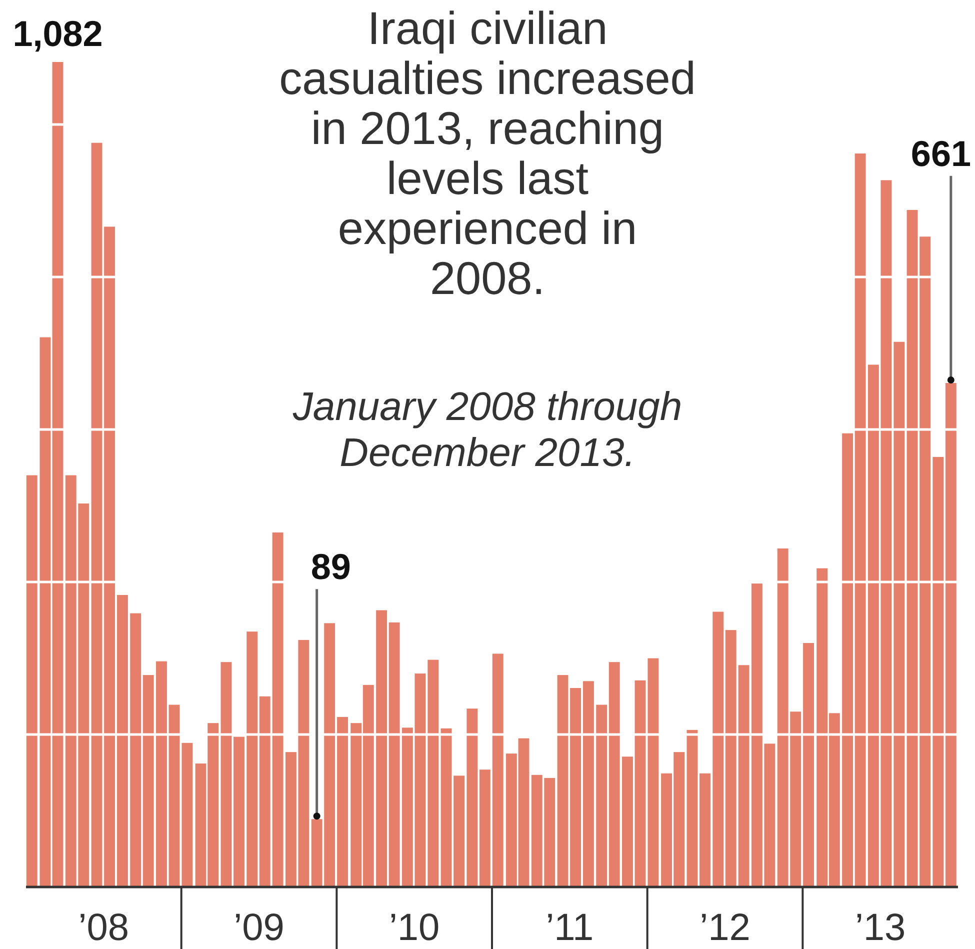  I want to click on x-tick-label: ’11, so click(570, 928).